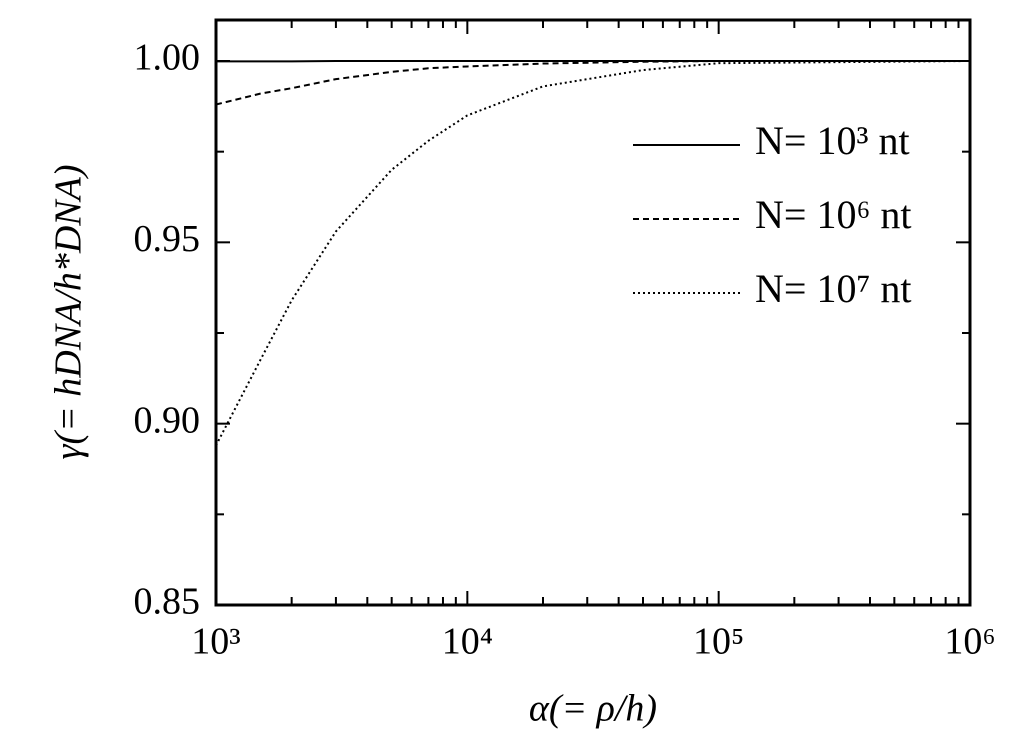 The height and width of the screenshot is (753, 1024). I want to click on legend-label: N= 10³ nt, so click(832, 140).